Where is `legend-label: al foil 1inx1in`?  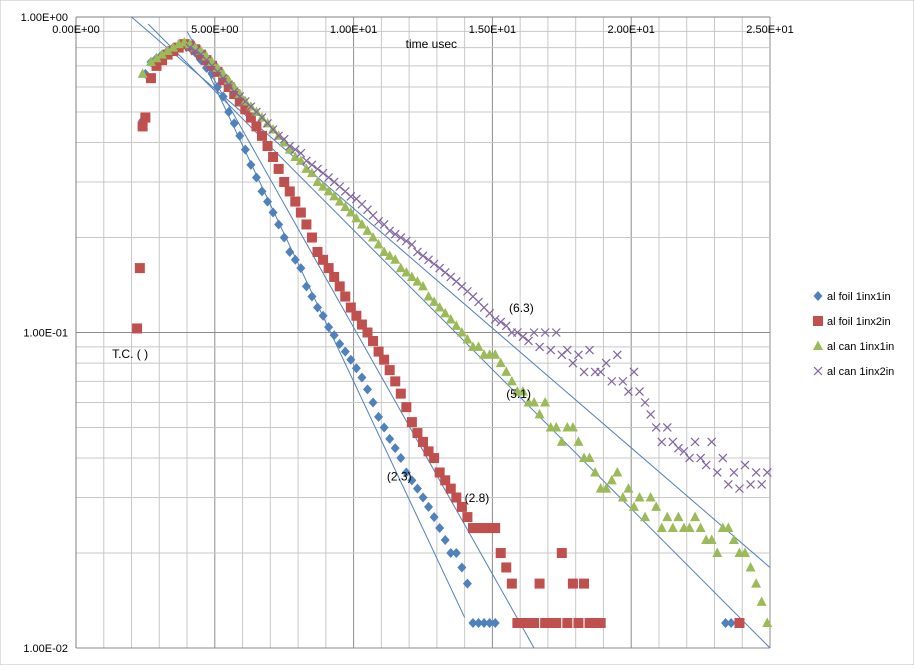 legend-label: al foil 1inx1in is located at coordinates (859, 297).